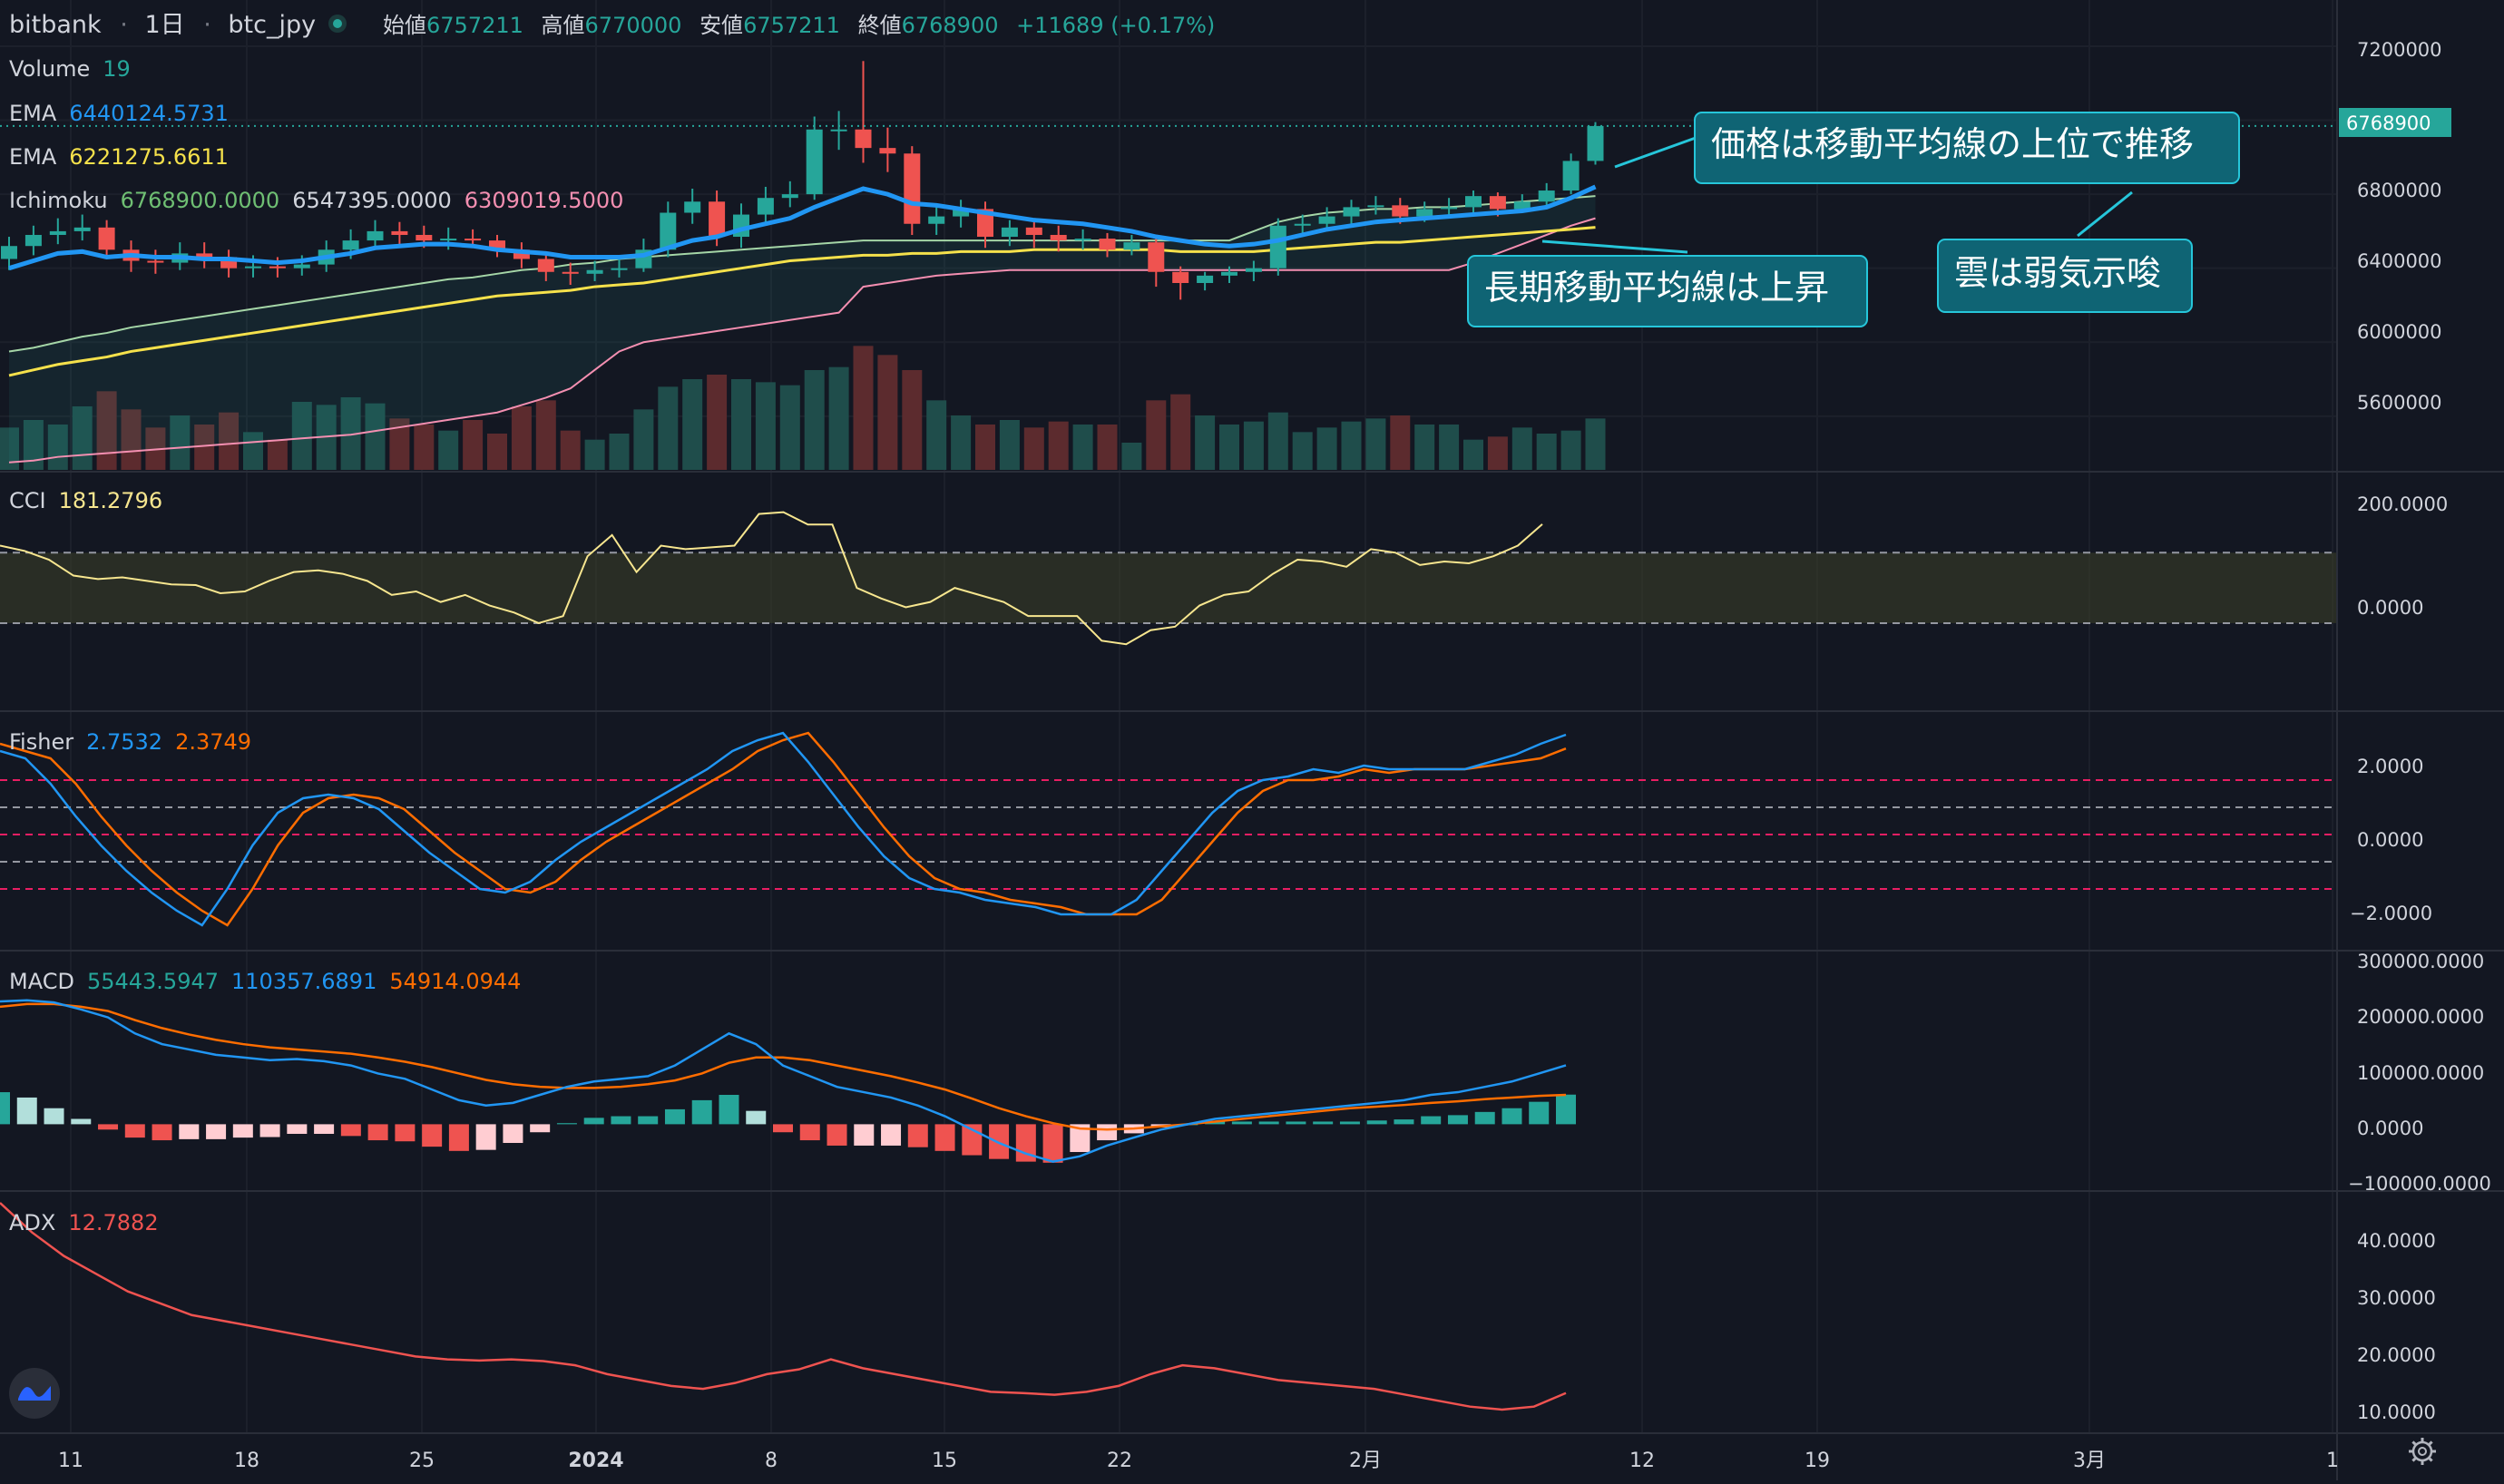 The width and height of the screenshot is (2504, 1484). I want to click on ema1-legend: EMA 6440124.5731, so click(119, 113).